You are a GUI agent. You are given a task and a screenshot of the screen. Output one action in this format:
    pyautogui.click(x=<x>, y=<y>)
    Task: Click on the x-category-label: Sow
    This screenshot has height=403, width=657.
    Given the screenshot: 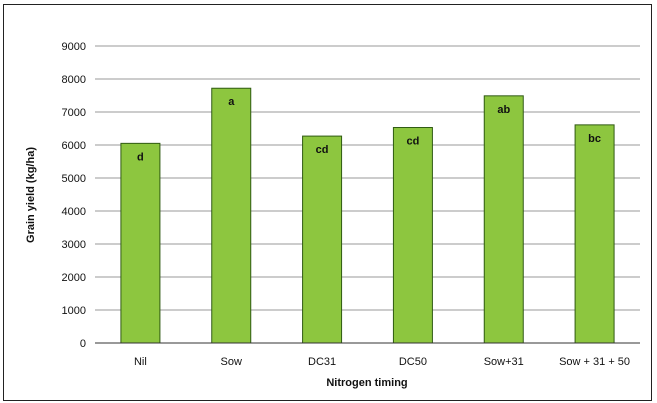 What is the action you would take?
    pyautogui.click(x=231, y=362)
    